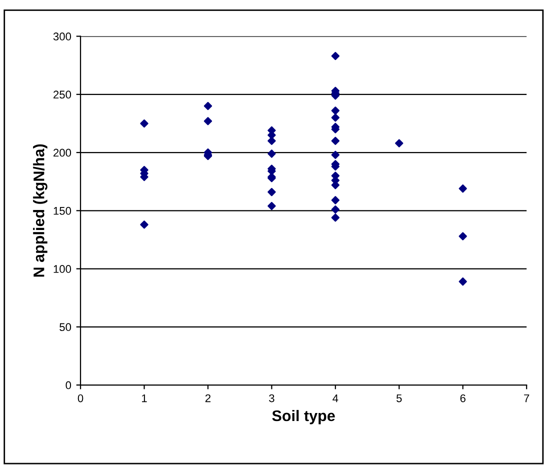 This screenshot has height=465, width=544. Describe the element at coordinates (40, 210) in the screenshot. I see `y-axis-title: N applied (kgN/ha)` at that location.